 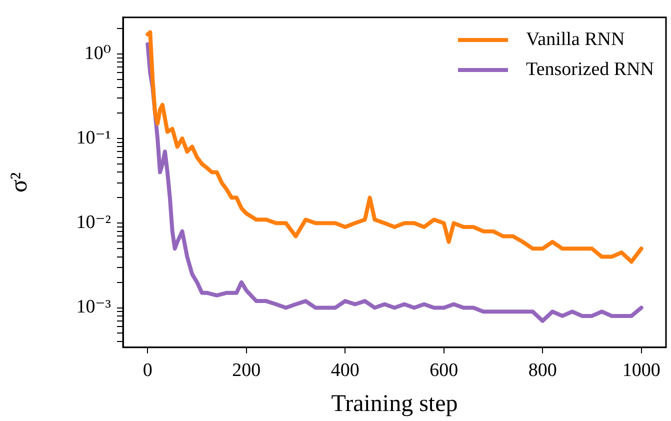 I want to click on x-tick-label: 1000, so click(x=641, y=370).